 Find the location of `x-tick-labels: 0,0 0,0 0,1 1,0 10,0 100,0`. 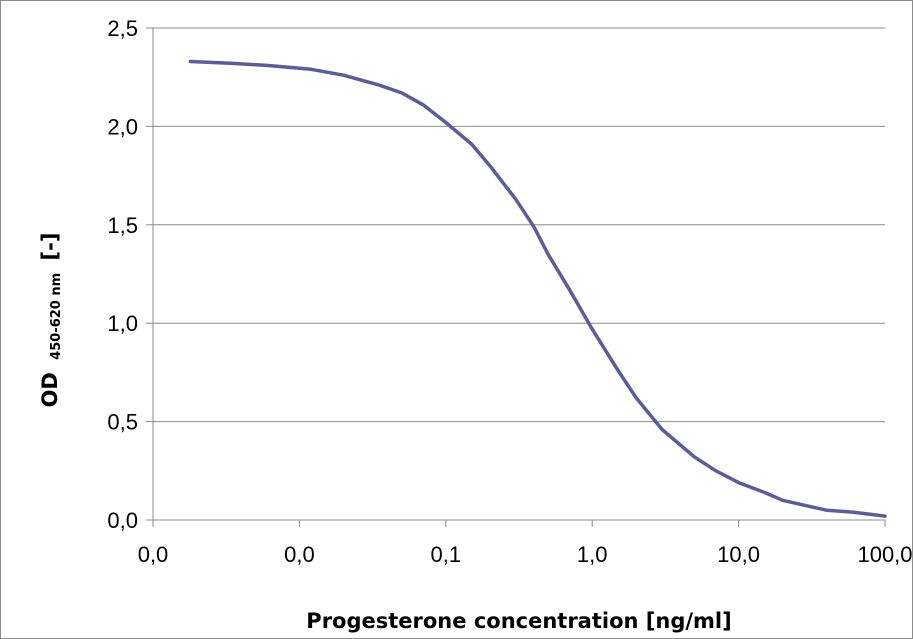

x-tick-labels: 0,0 0,0 0,1 1,0 10,0 100,0 is located at coordinates (525, 554).